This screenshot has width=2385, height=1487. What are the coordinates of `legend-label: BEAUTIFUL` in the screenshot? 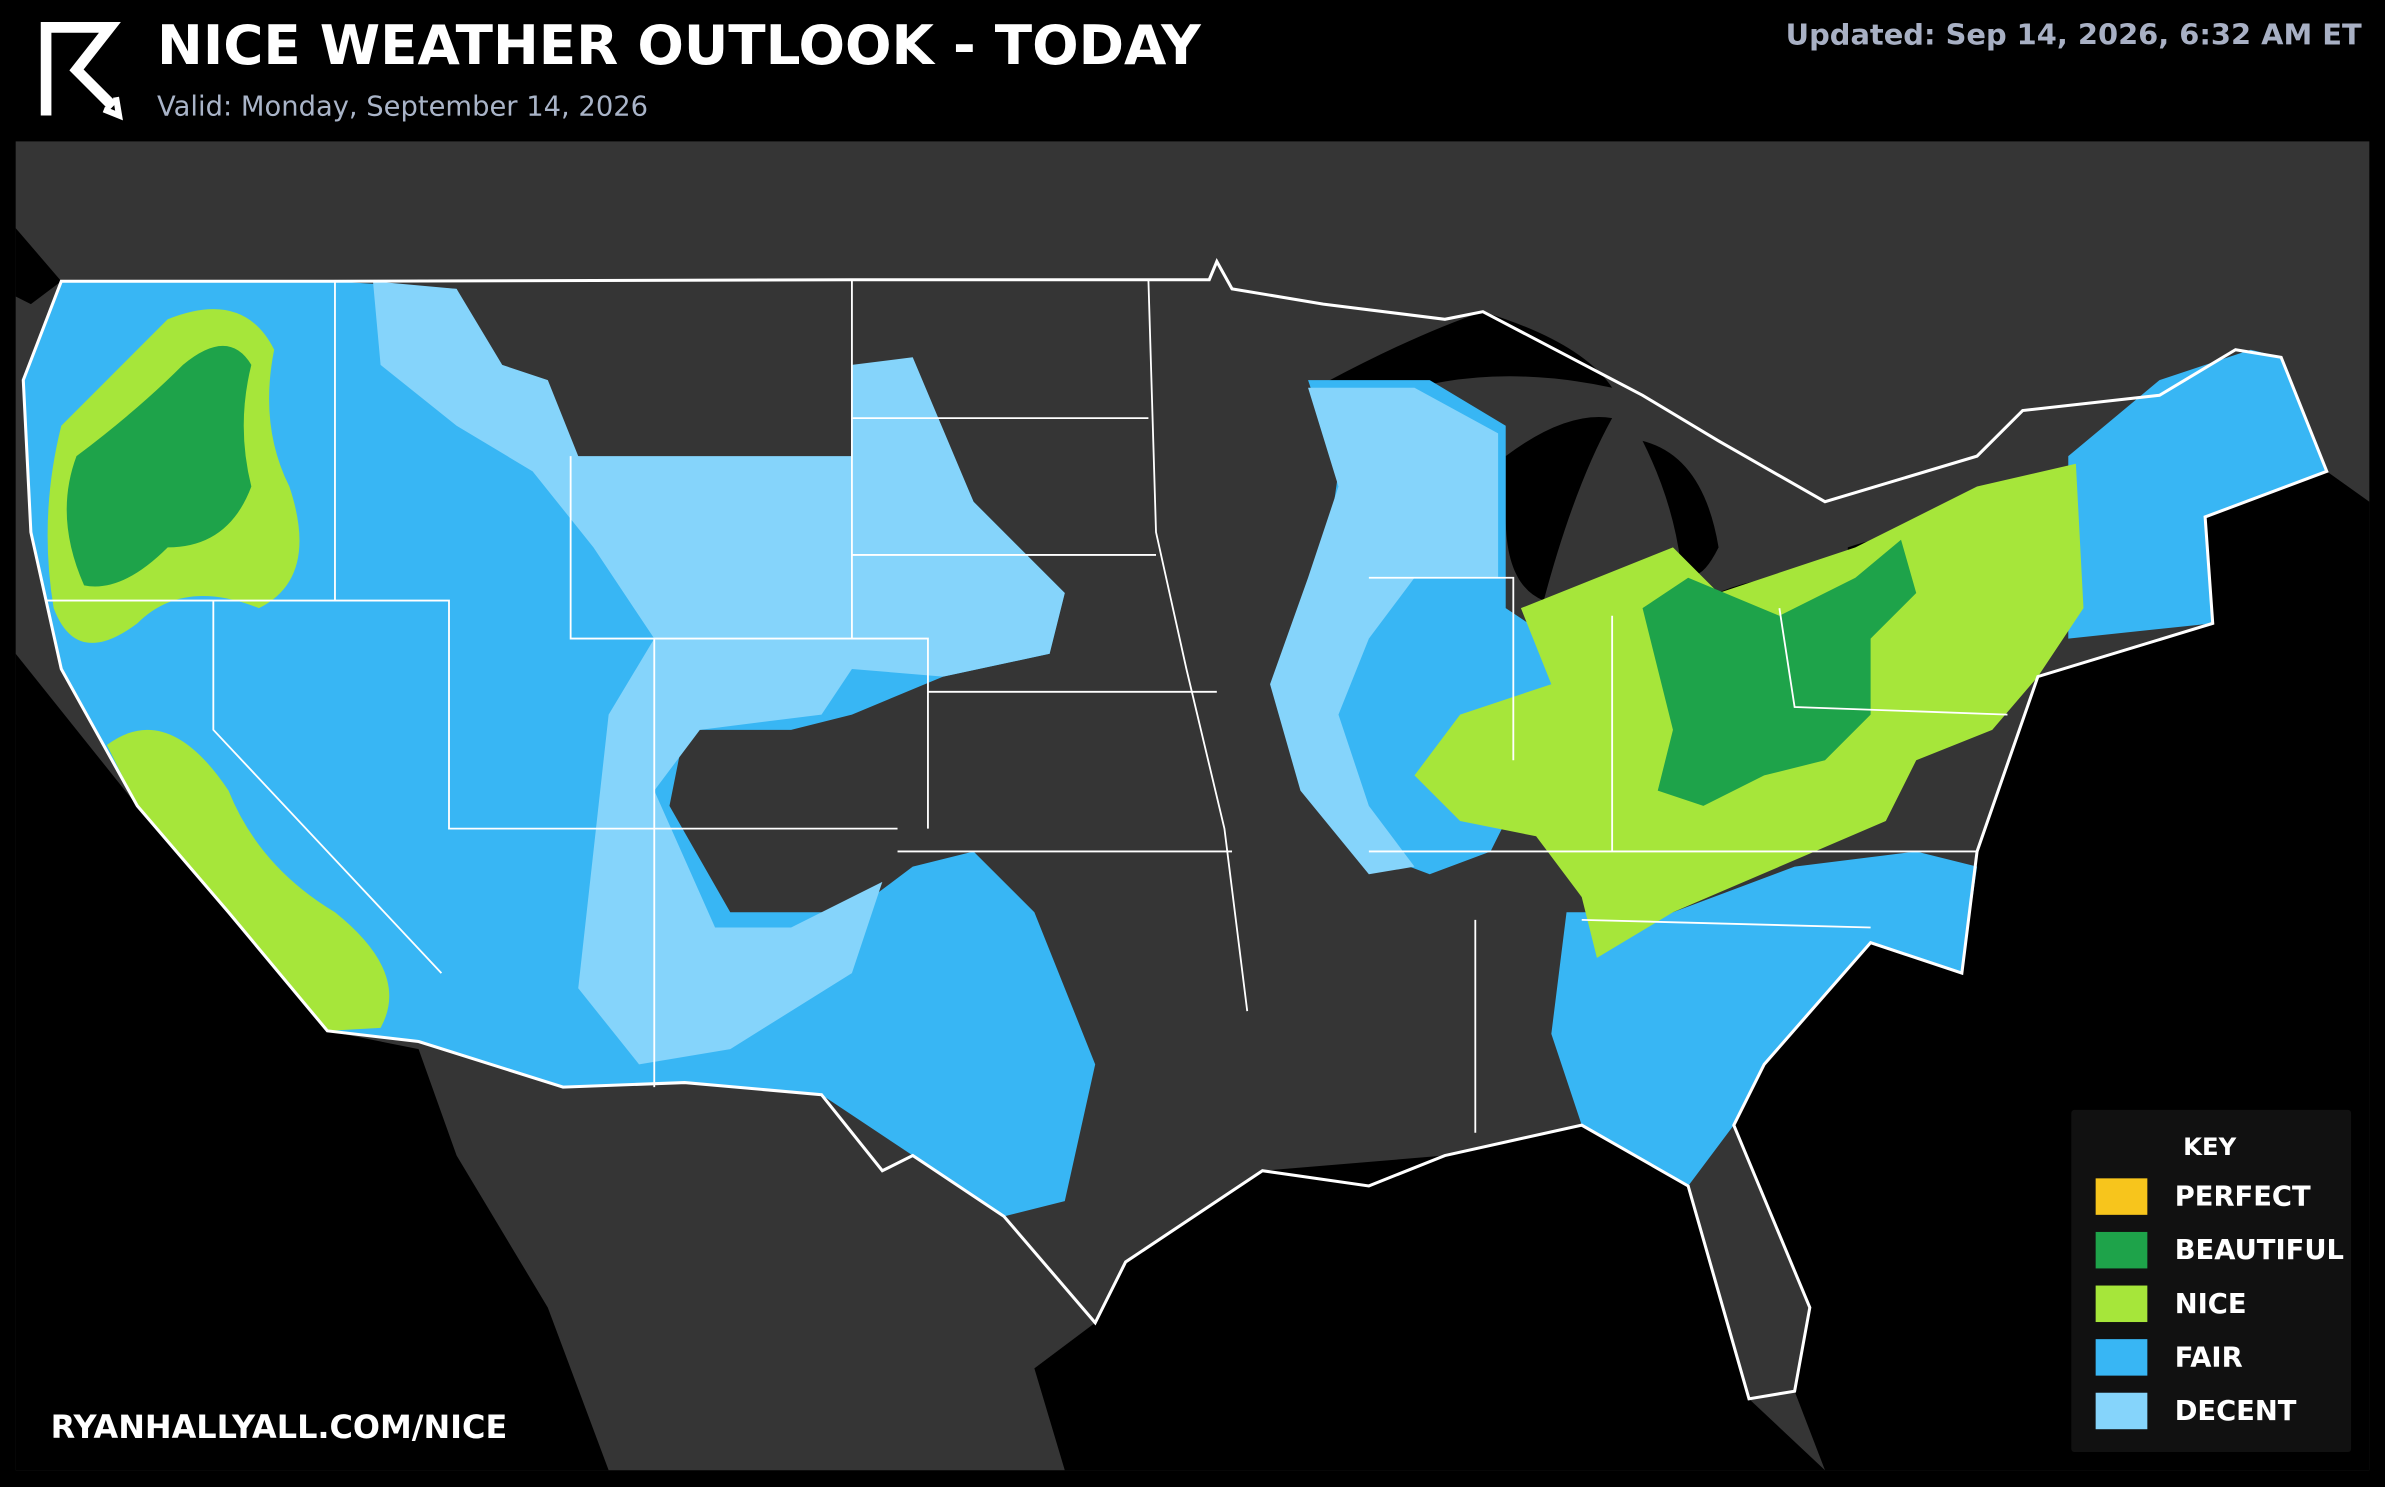 It's located at (2259, 1250).